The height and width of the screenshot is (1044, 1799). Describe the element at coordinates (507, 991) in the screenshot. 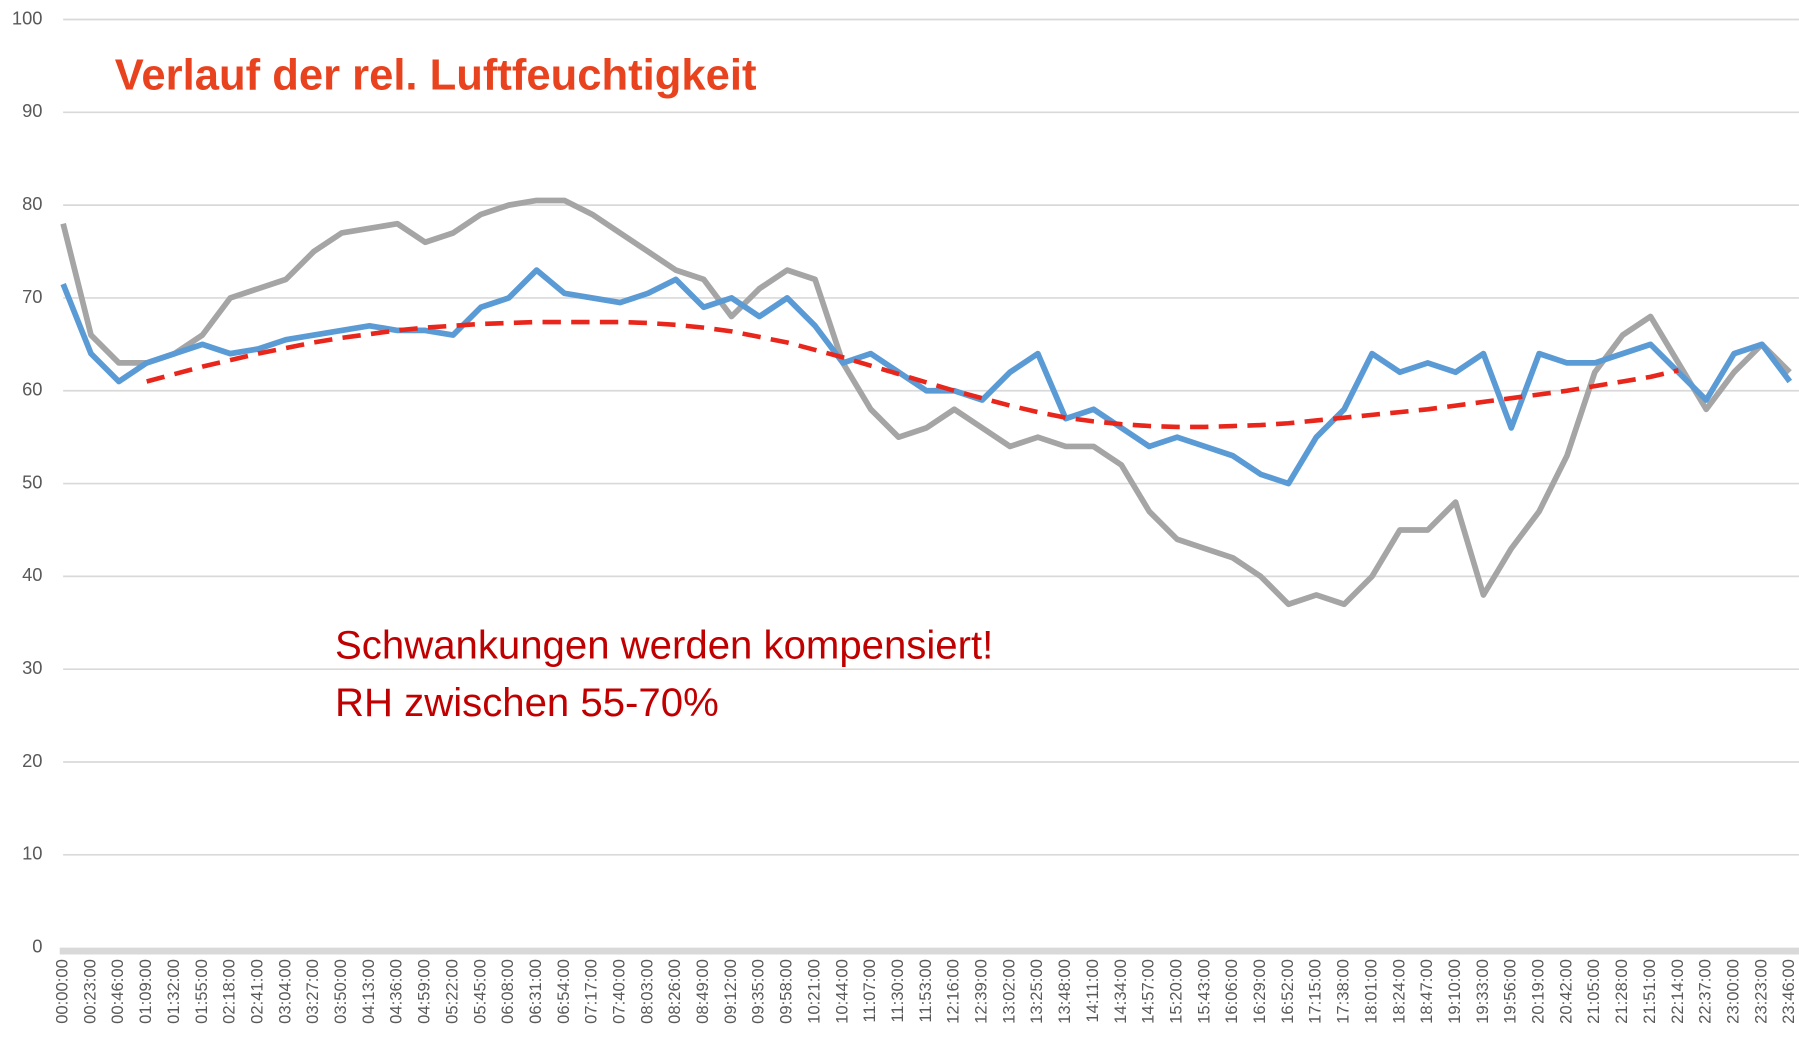

I see `x-tick-label: 06:08:00` at that location.